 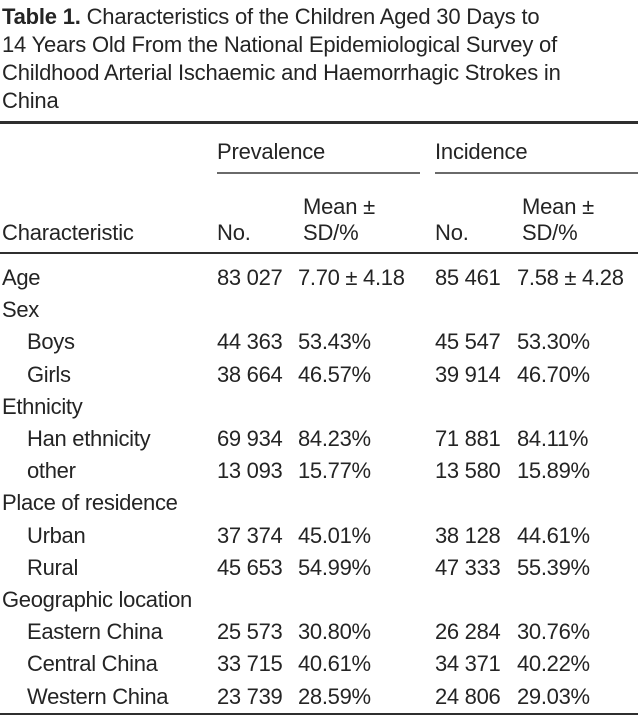 I want to click on table-row-other-ethnicity: other 13 093 15.77% 13 580 15.89%, so click(x=319, y=471).